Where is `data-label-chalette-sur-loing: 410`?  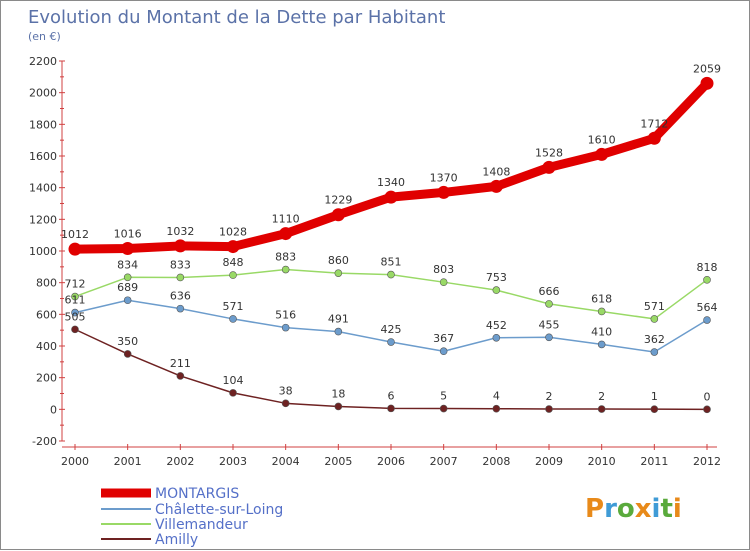 data-label-chalette-sur-loing: 410 is located at coordinates (601, 331).